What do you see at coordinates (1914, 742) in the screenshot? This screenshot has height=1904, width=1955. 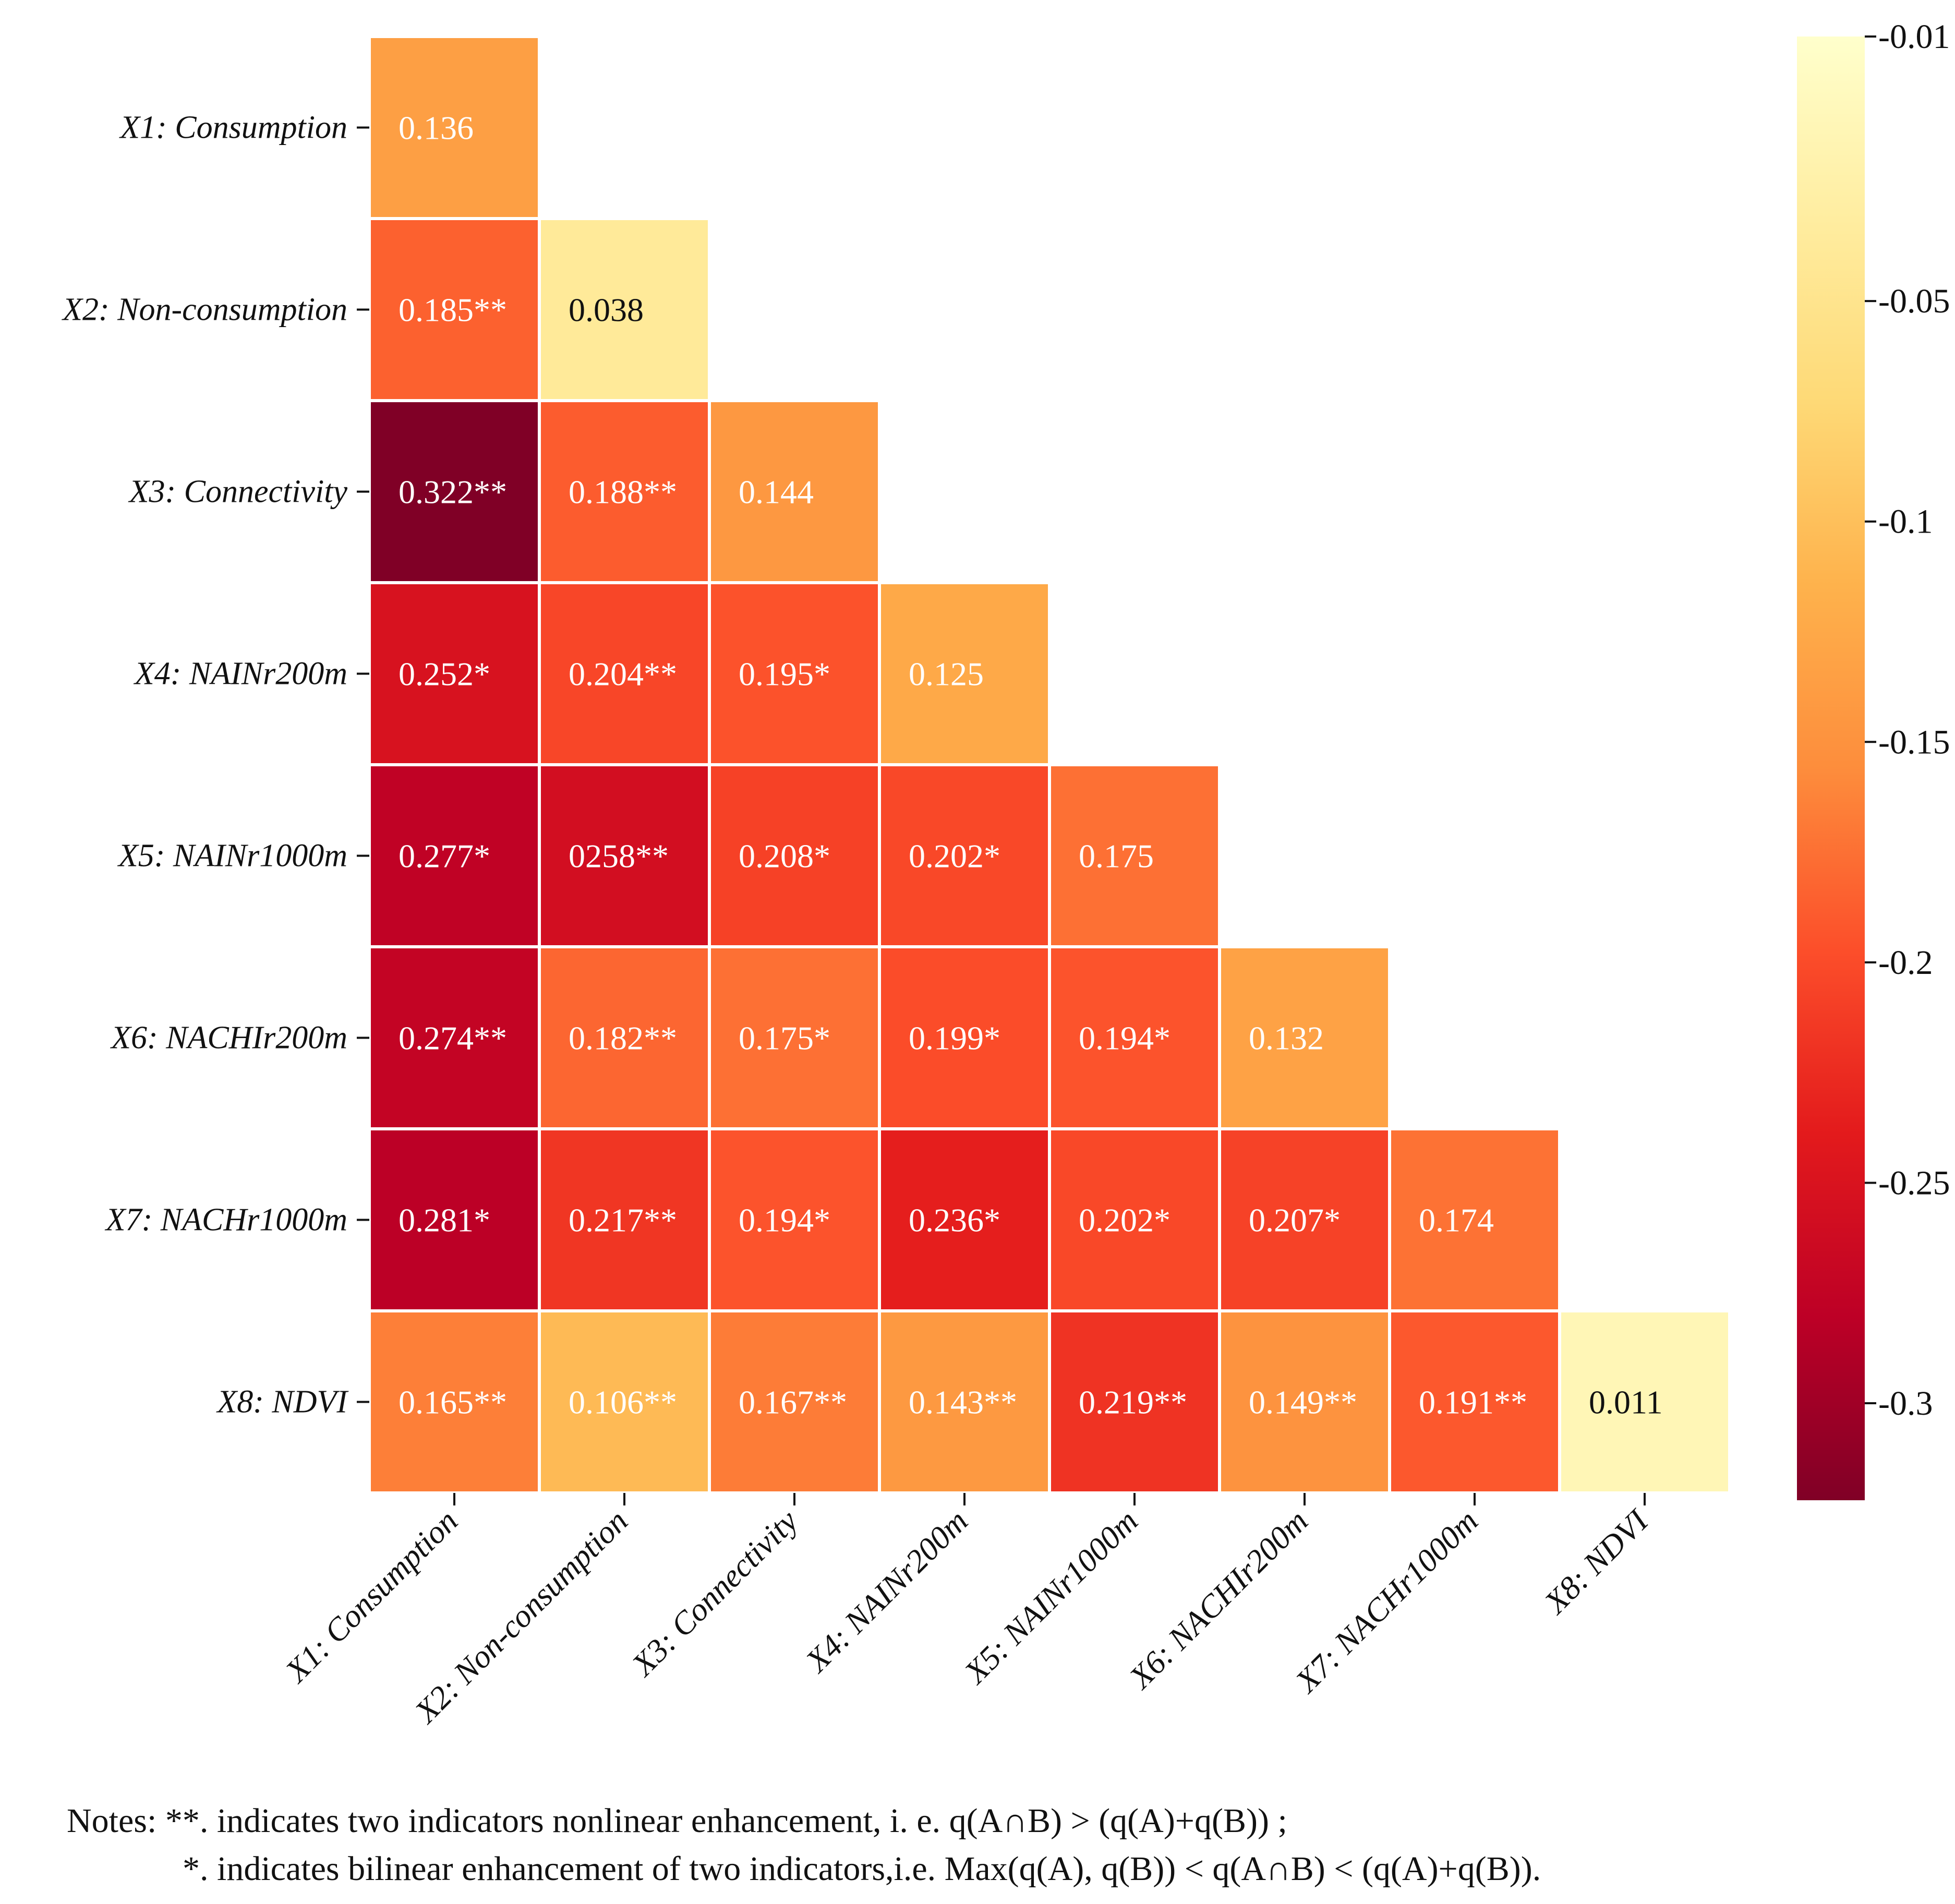 I see `colorbar-tick-label-4: -0.15` at bounding box center [1914, 742].